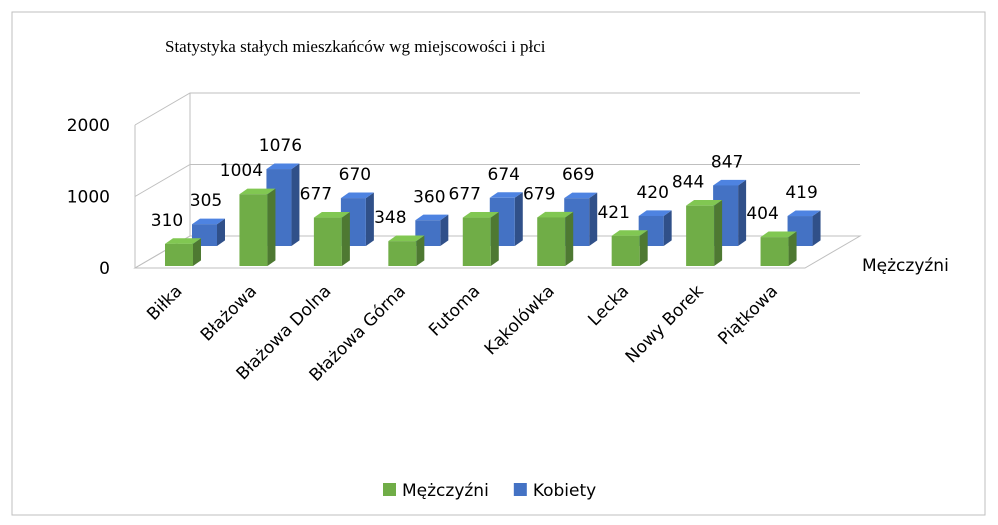  Describe the element at coordinates (390, 218) in the screenshot. I see `value-label: 348` at that location.